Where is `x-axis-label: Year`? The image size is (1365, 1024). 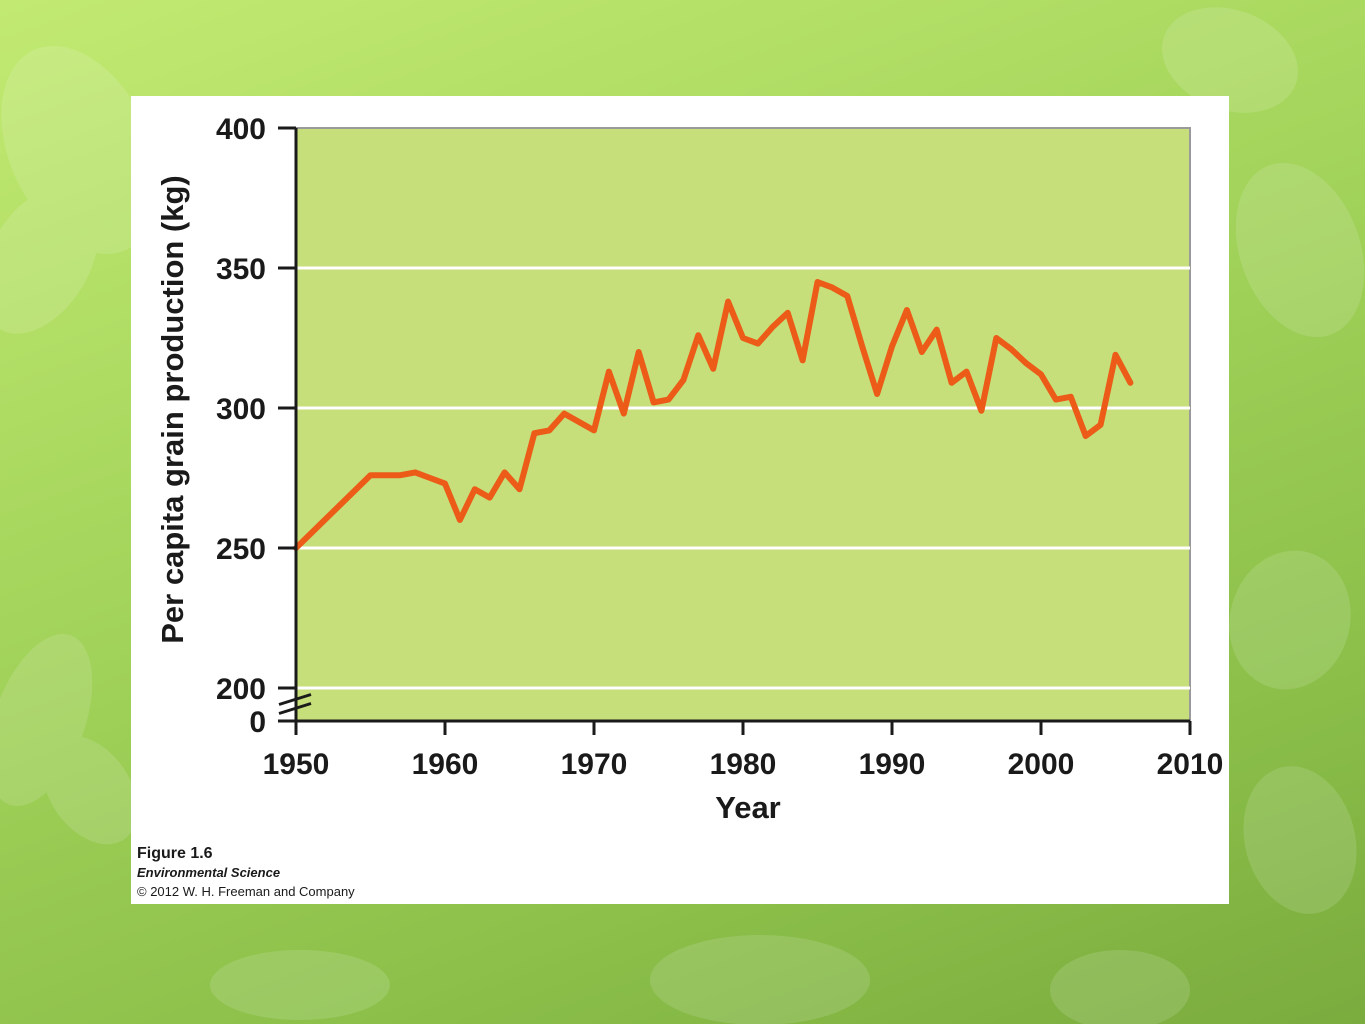 x-axis-label: Year is located at coordinates (748, 807).